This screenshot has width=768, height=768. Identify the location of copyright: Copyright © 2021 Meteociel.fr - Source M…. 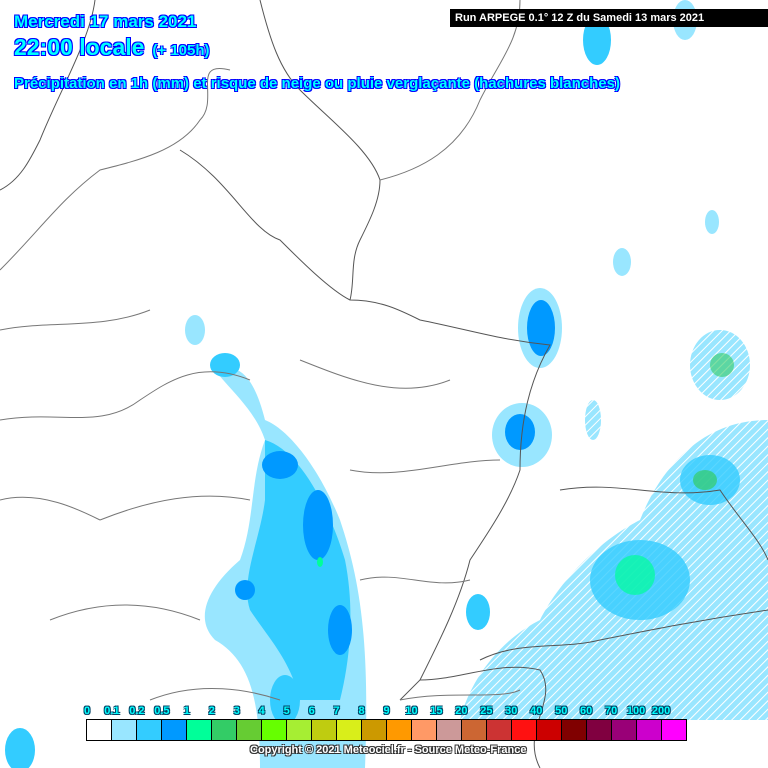
(388, 750).